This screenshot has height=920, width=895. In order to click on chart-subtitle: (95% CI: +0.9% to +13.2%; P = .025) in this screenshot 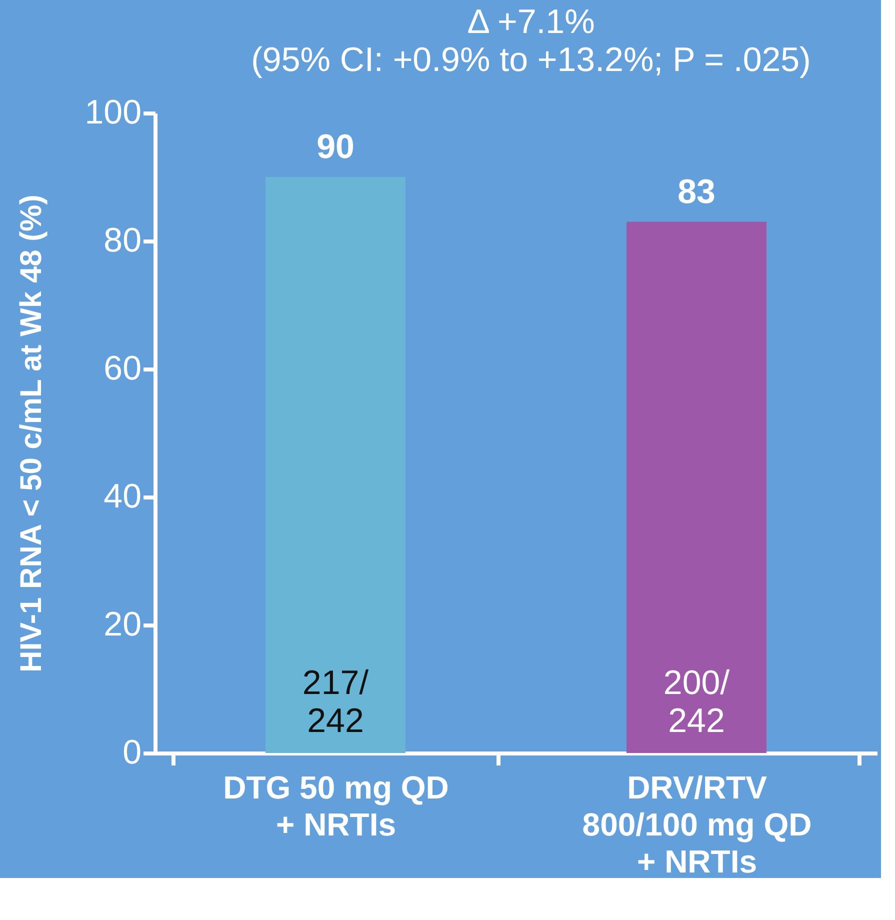, I will do `click(531, 60)`.